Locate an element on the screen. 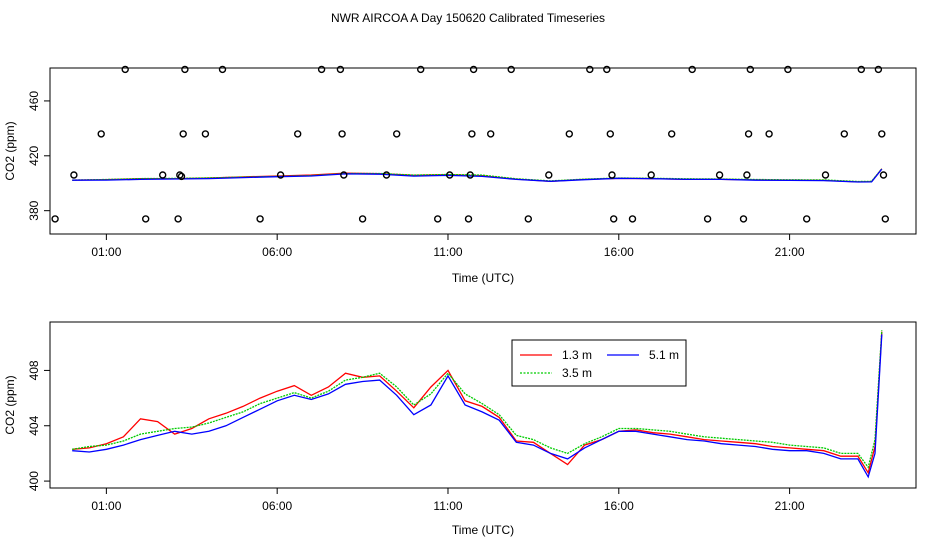  top-xtick-label-2: 11:00 is located at coordinates (447, 252).